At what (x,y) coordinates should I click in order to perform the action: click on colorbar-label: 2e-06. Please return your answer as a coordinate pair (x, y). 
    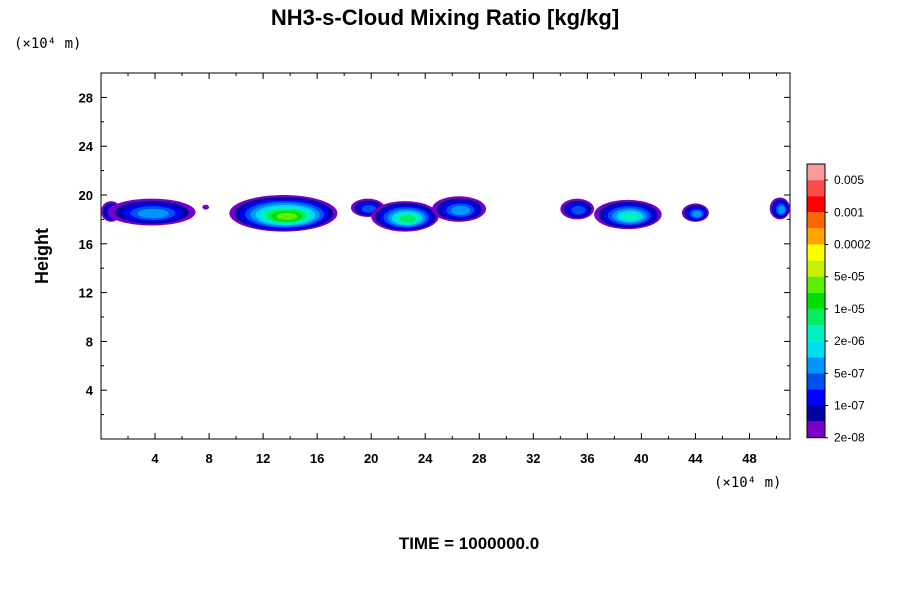
    Looking at the image, I should click on (849, 341).